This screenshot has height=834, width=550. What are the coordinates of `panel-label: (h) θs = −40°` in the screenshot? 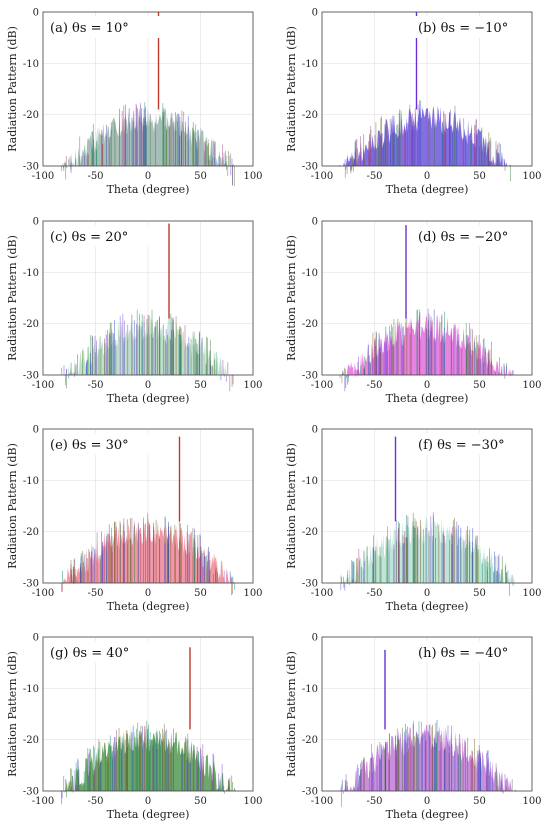 It's located at (463, 653).